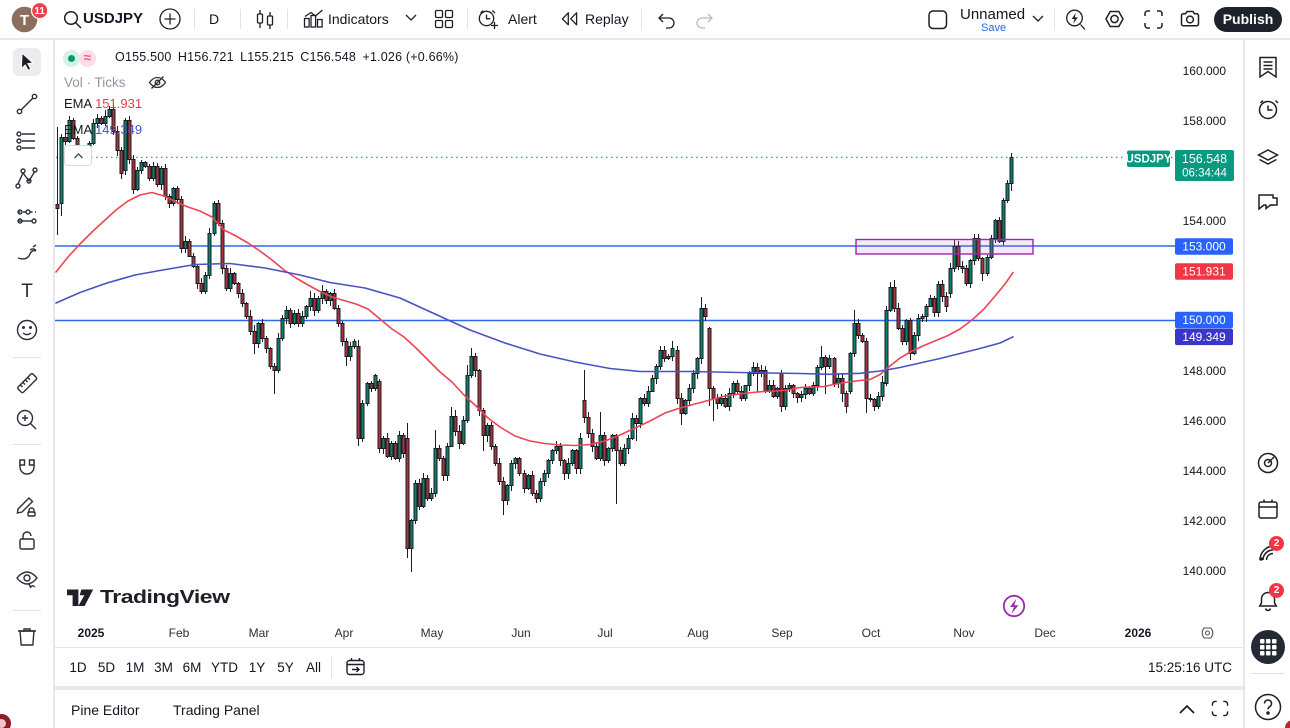 This screenshot has height=728, width=1290. Describe the element at coordinates (1204, 174) in the screenshot. I see `svg-text: 06:34:44` at that location.